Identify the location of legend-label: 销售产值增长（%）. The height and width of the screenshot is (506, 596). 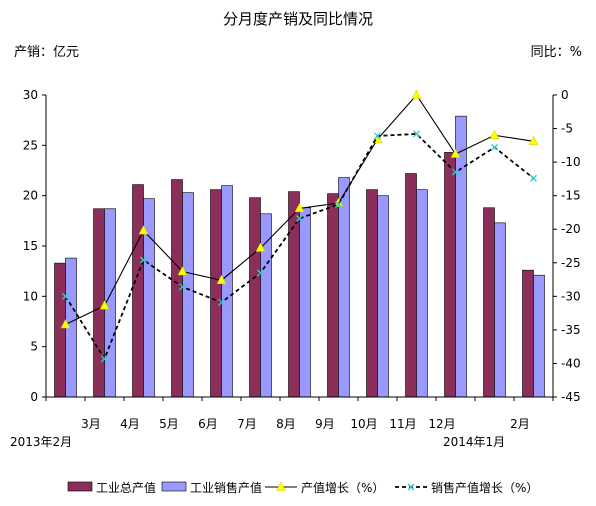
(484, 487).